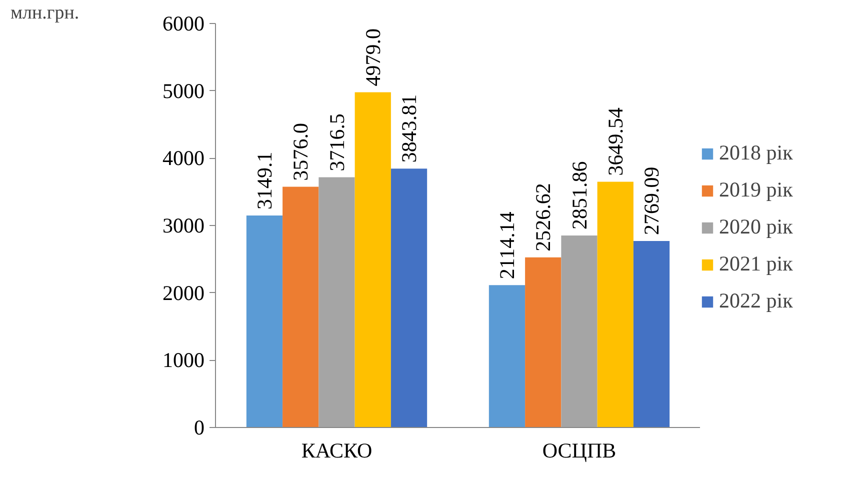 Image resolution: width=860 pixels, height=491 pixels. I want to click on legend-label: 2019 рік, so click(756, 190).